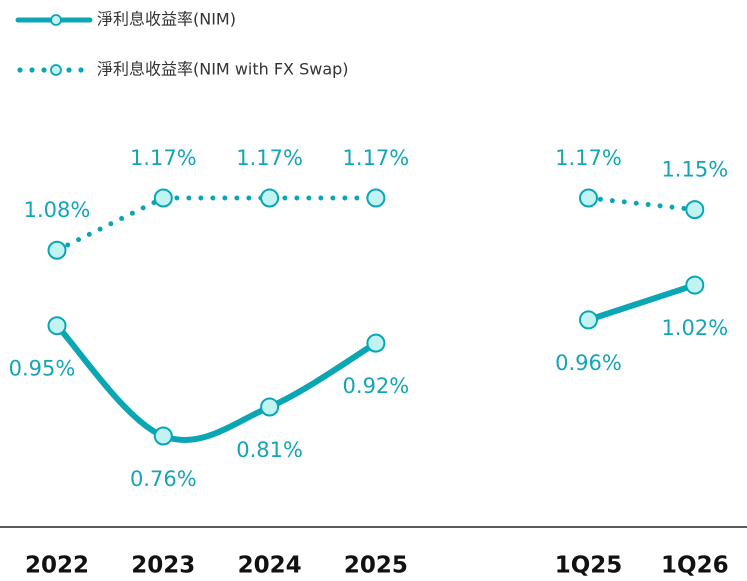  What do you see at coordinates (223, 69) in the screenshot?
I see `legend-label: 淨利息收益率(NIM with FX Swap)` at bounding box center [223, 69].